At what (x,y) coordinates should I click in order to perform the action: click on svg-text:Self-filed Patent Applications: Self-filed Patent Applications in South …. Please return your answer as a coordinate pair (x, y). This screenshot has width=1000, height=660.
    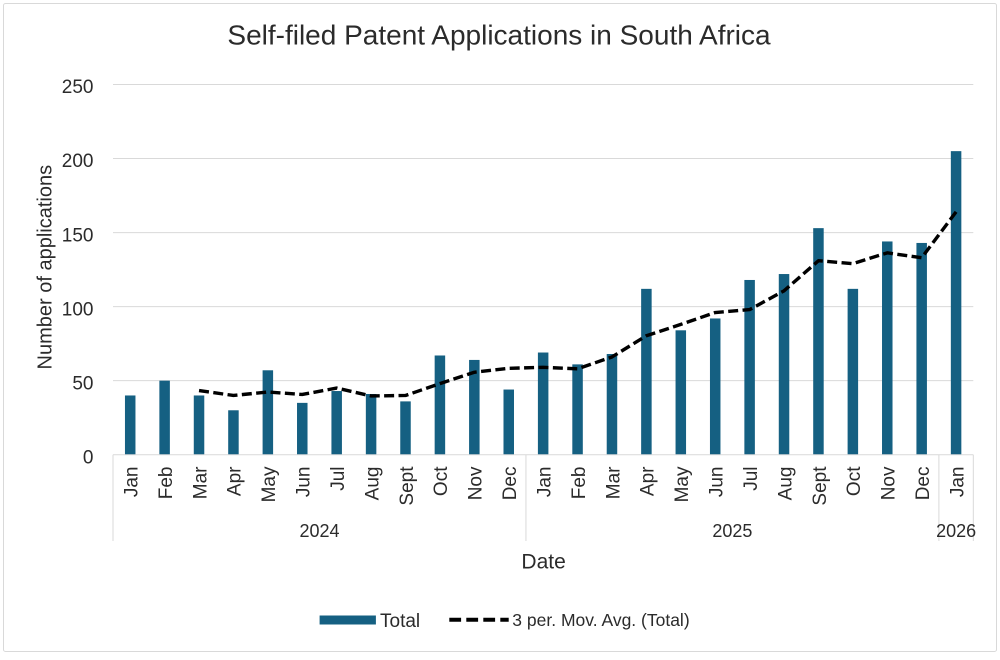
    Looking at the image, I should click on (499, 35).